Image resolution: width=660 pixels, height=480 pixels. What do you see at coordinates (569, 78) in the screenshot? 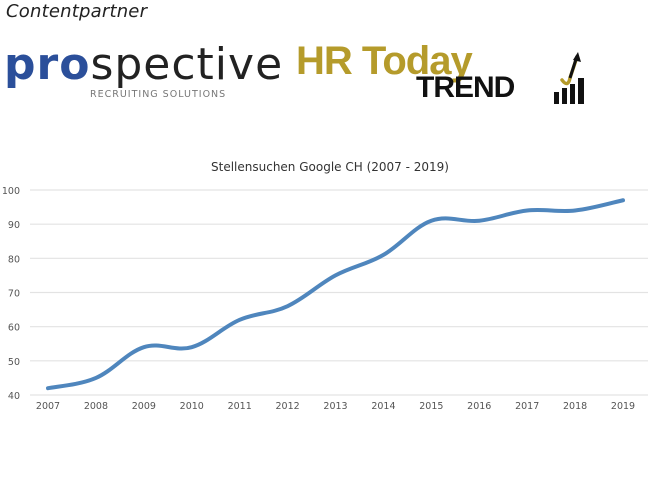
I see `trend-bars-arrow-icon` at bounding box center [569, 78].